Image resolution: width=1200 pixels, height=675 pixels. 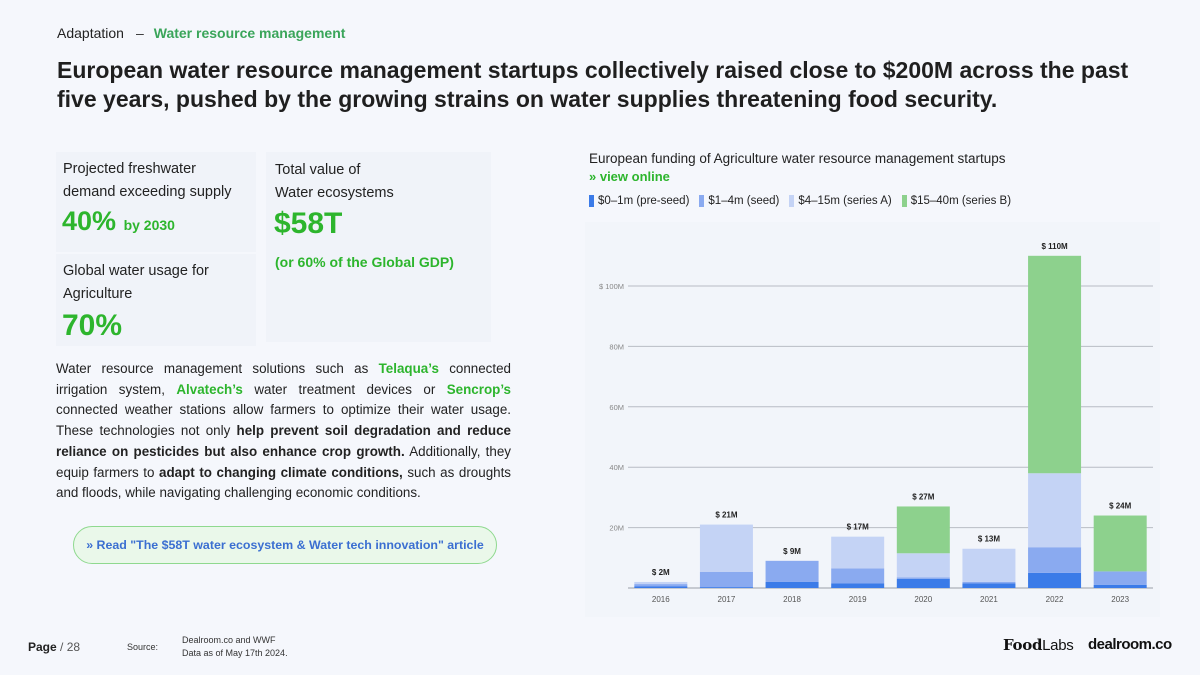 What do you see at coordinates (235, 653) in the screenshot?
I see `source-line-2: Data as of May 17th 2024.` at bounding box center [235, 653].